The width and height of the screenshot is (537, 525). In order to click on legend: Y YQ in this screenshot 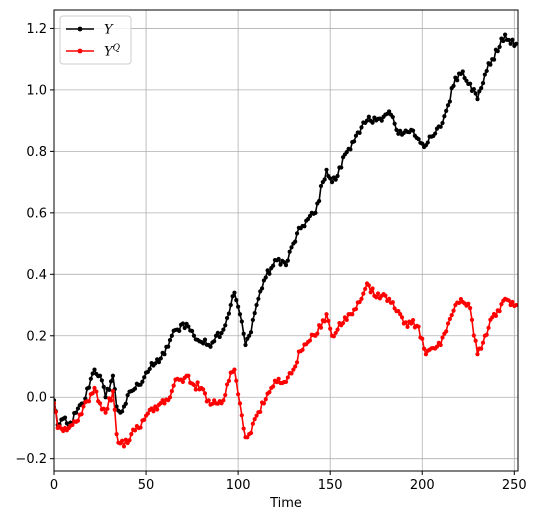, I will do `click(95, 40)`.